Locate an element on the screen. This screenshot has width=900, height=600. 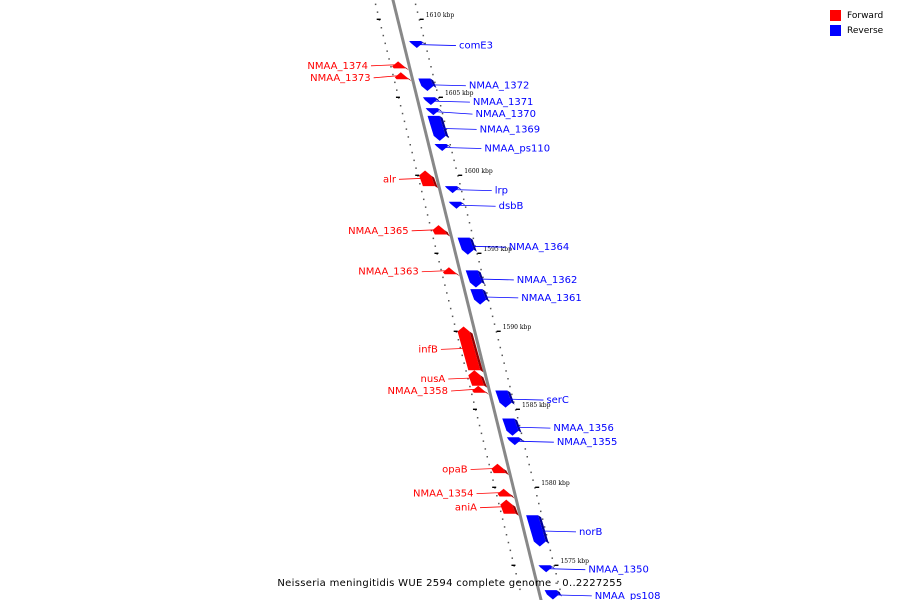
gene-come3 is located at coordinates (417, 45).